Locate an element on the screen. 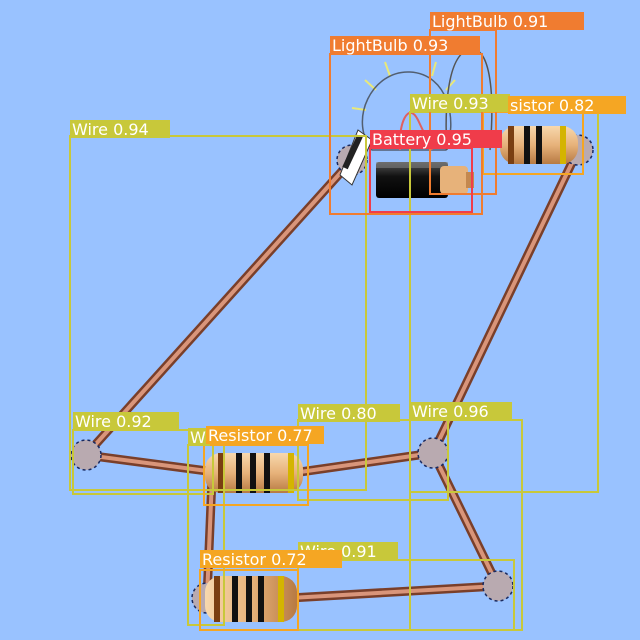 The width and height of the screenshot is (640, 640). detection-label-text: LightBulb 0.91 is located at coordinates (490, 21).